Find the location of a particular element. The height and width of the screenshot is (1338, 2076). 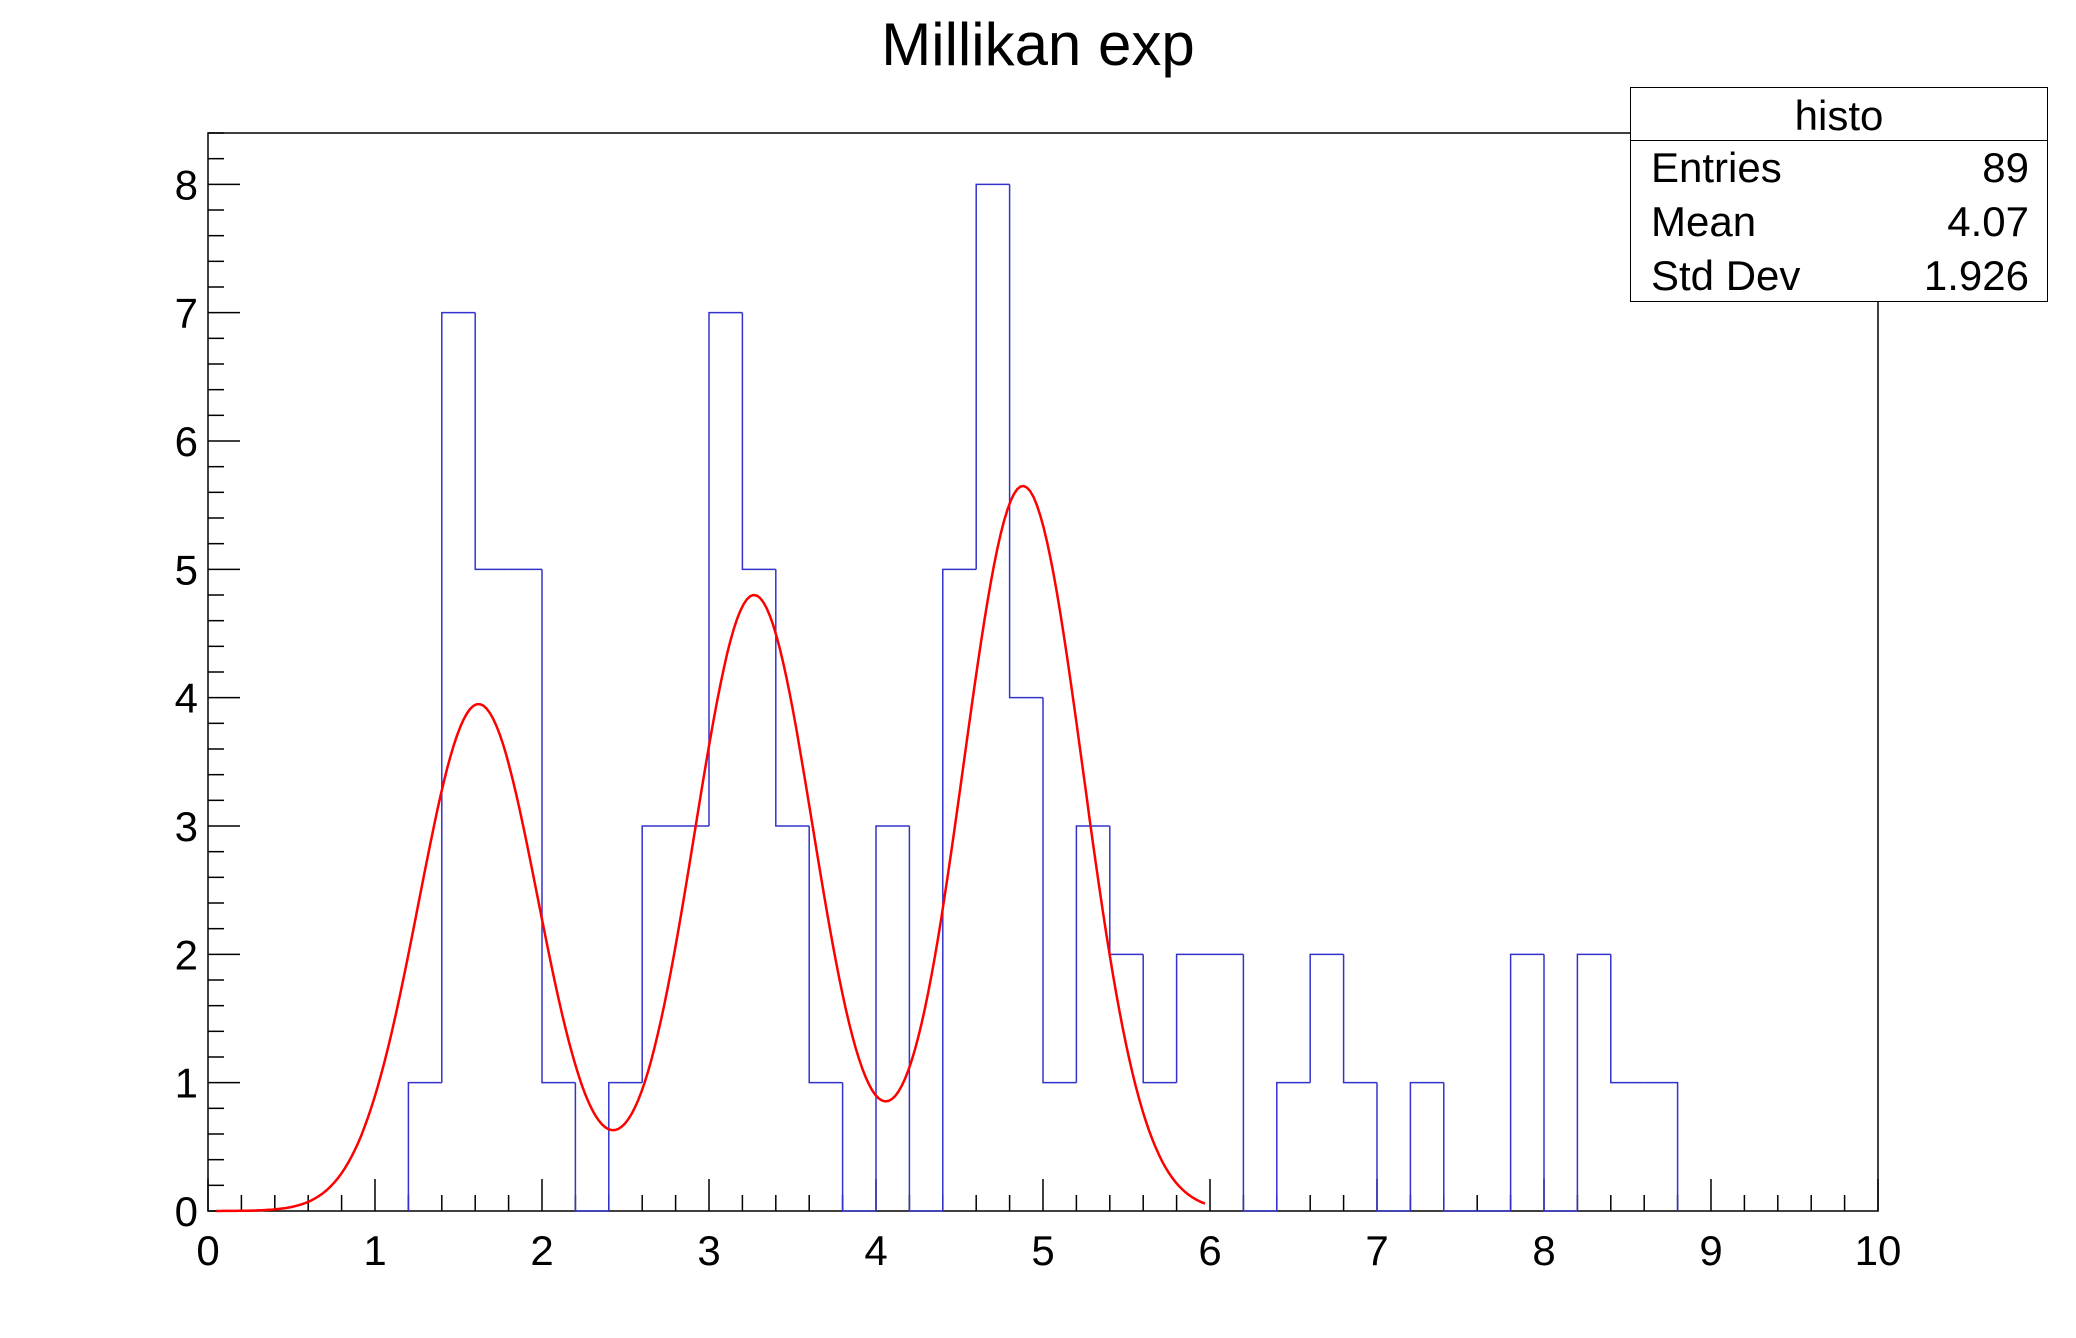

x-tick-label: 9 is located at coordinates (1710, 1250).